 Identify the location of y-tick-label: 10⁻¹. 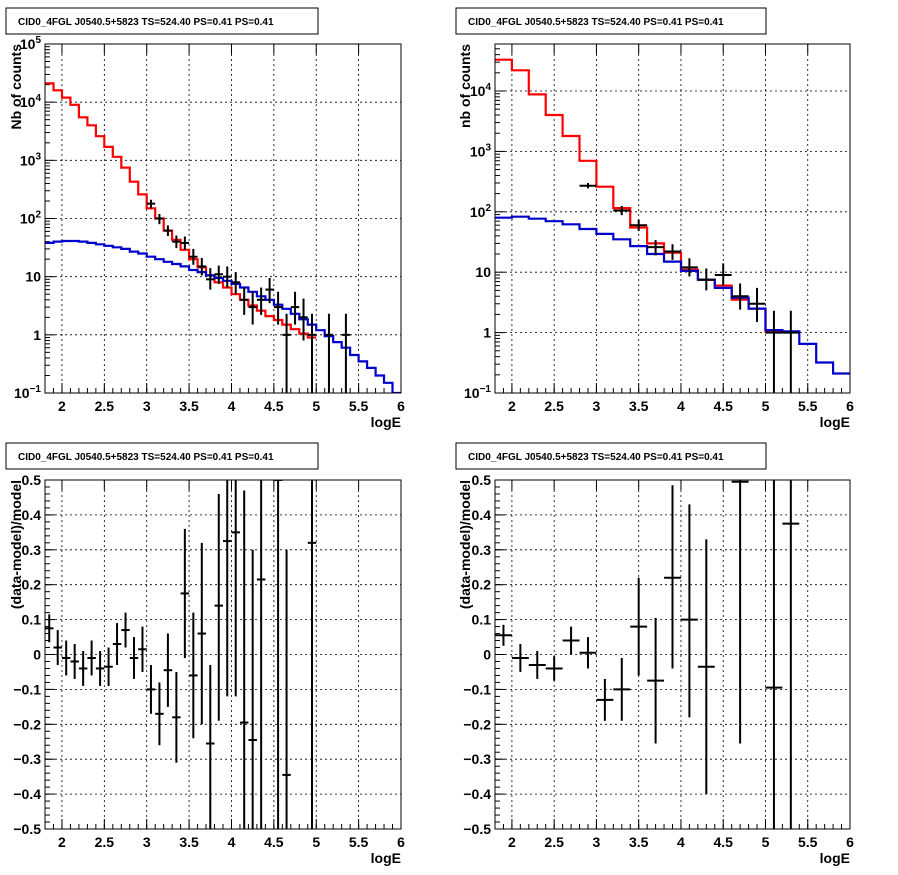
(27, 392).